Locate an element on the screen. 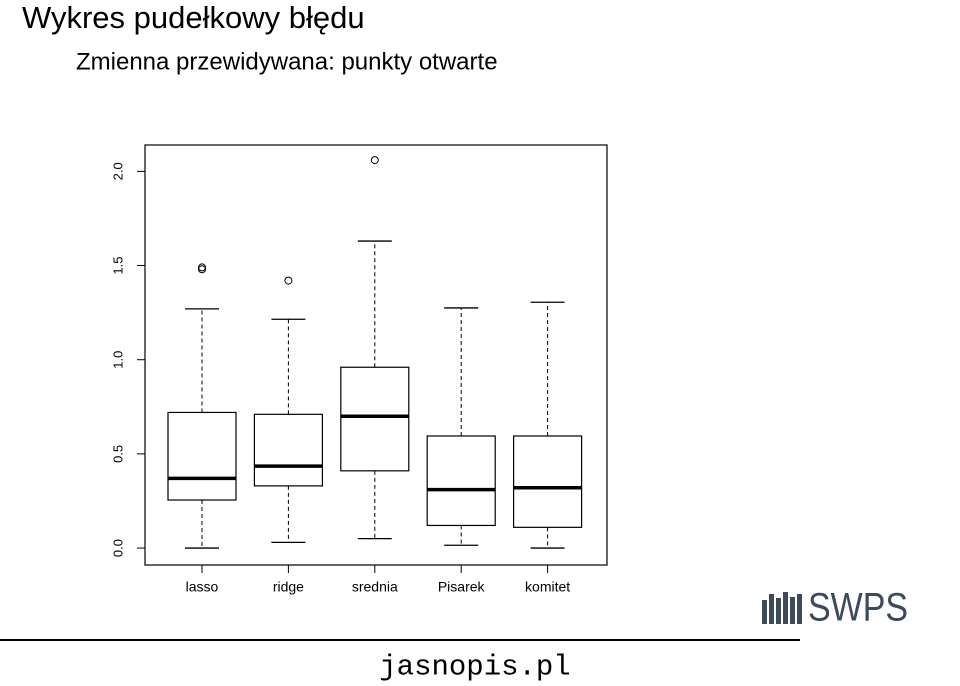  y-tick-label: 0.0 is located at coordinates (117, 548).